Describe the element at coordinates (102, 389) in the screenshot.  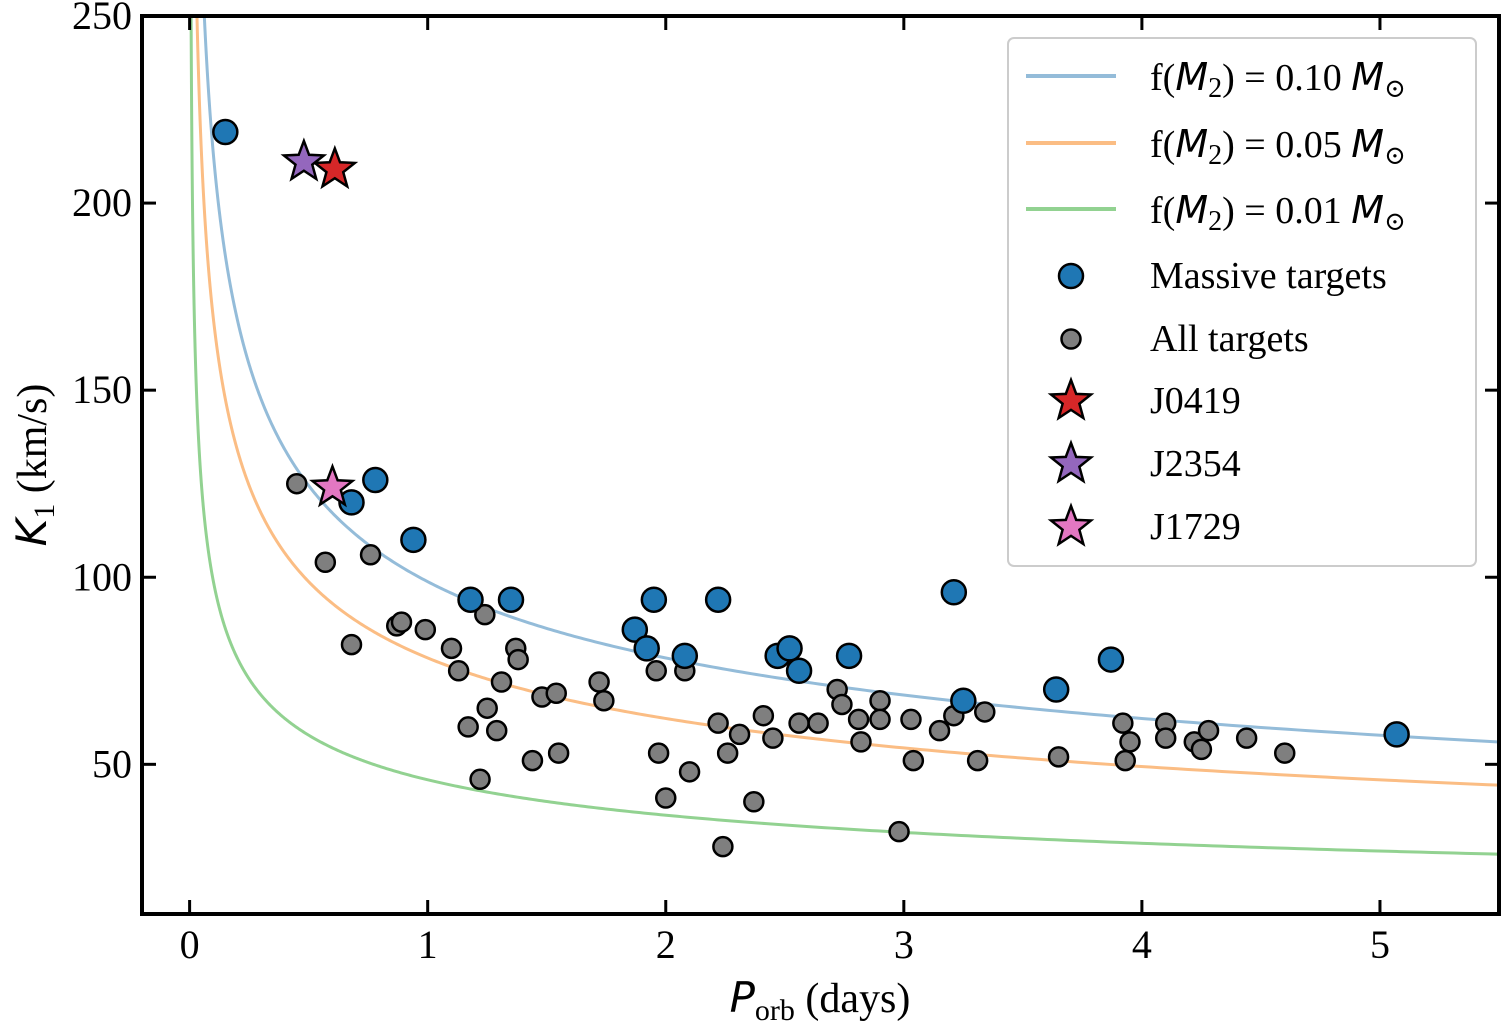
I see `y-tick-label-150: 150` at that location.